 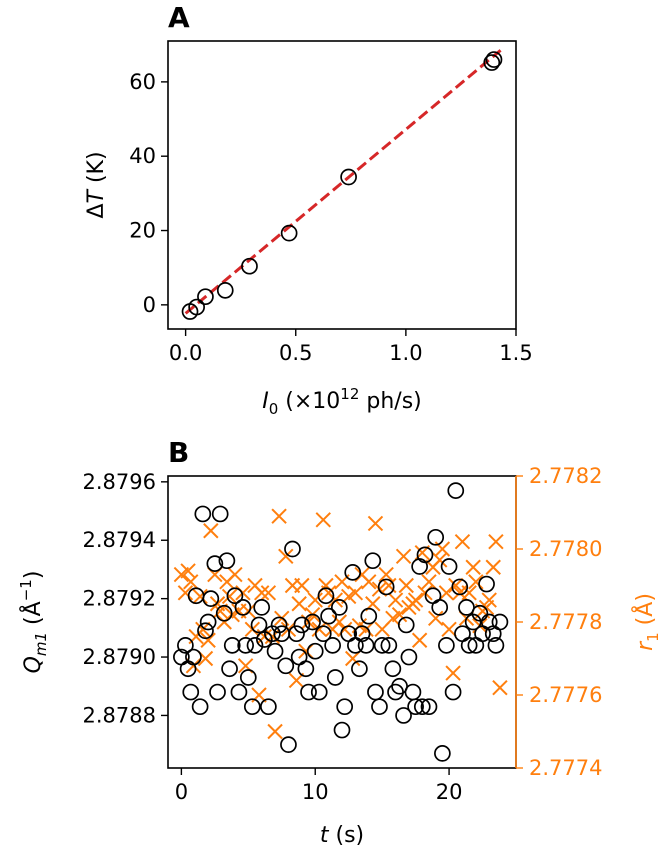 I want to click on panel-b-right-y-tick-label: 2.7774, so click(x=565, y=768).